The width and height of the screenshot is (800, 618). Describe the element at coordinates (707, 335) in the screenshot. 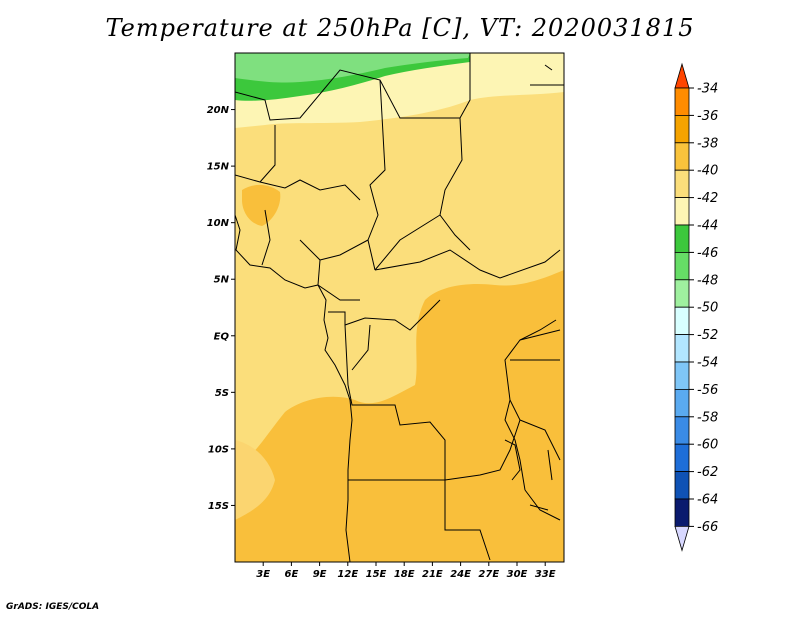

I see `colorbar-label: -52` at that location.